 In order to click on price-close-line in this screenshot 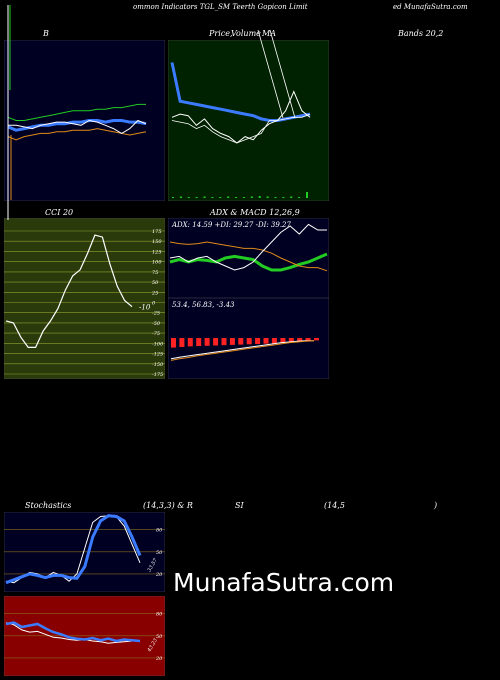, I will do `click(241, 117)`.